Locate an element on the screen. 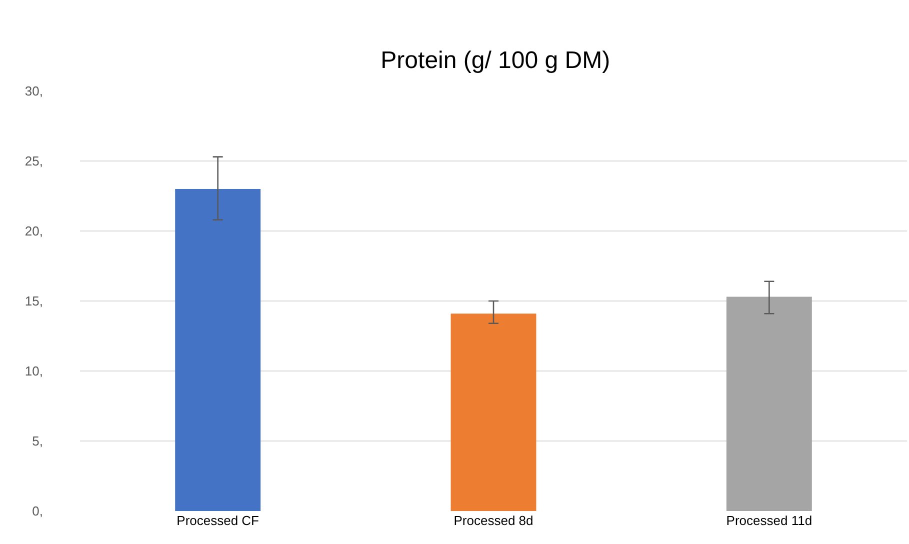 This screenshot has height=544, width=909. chart-title: Protein (g/ 100 g DM) is located at coordinates (495, 60).